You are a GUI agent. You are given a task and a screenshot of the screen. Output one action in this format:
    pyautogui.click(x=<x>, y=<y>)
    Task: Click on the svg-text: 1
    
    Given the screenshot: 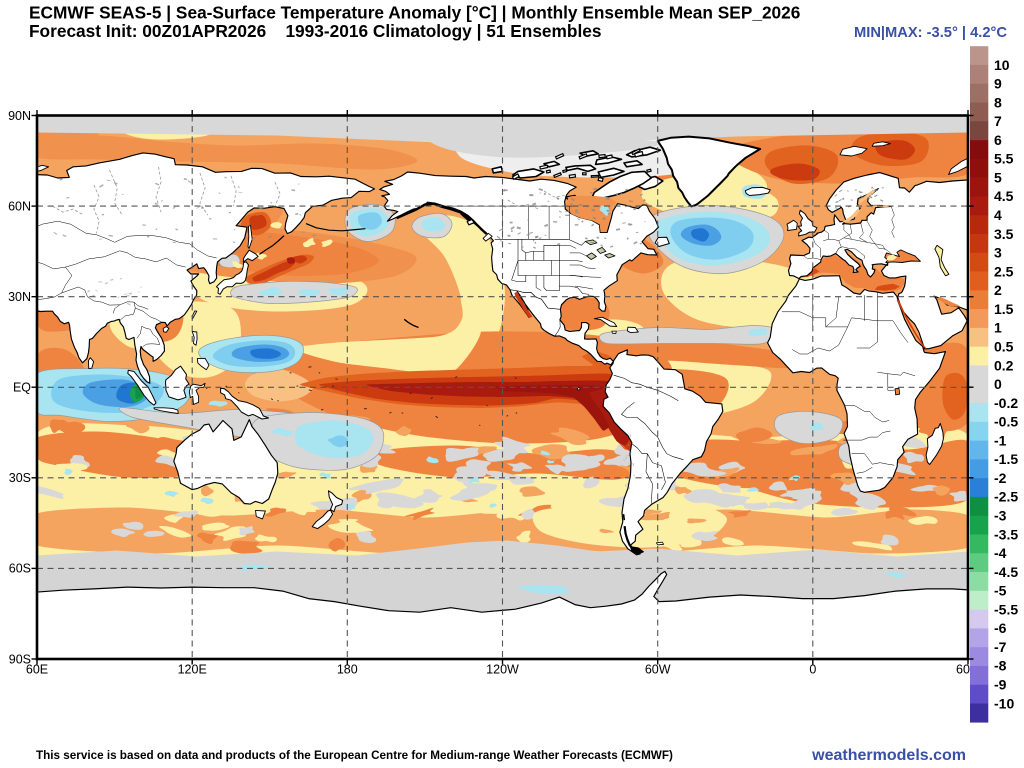 What is the action you would take?
    pyautogui.click(x=998, y=328)
    